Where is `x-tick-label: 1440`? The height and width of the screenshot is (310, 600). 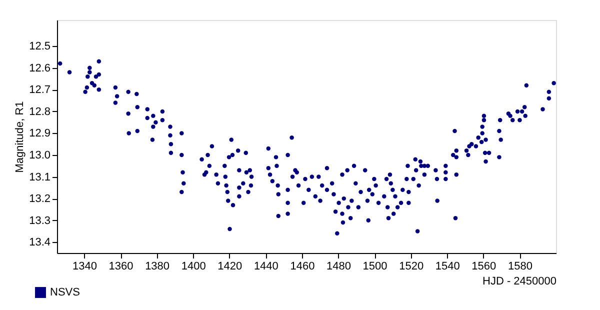 x-tick-label: 1440 is located at coordinates (266, 266).